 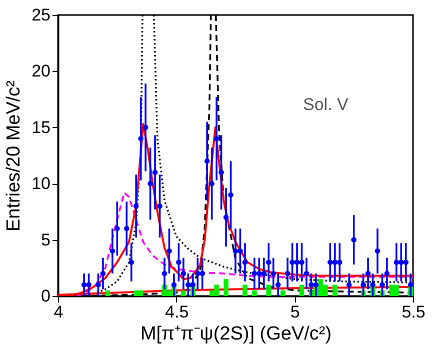 I want to click on y-tick-label: 15, so click(x=41, y=127).